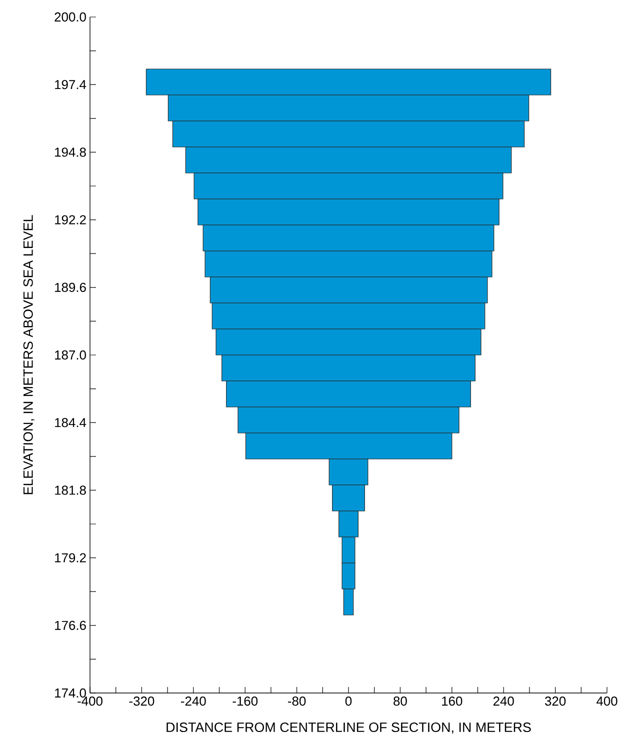 Image resolution: width=623 pixels, height=753 pixels. What do you see at coordinates (70, 219) in the screenshot?
I see `y-tick-label: 192.2` at bounding box center [70, 219].